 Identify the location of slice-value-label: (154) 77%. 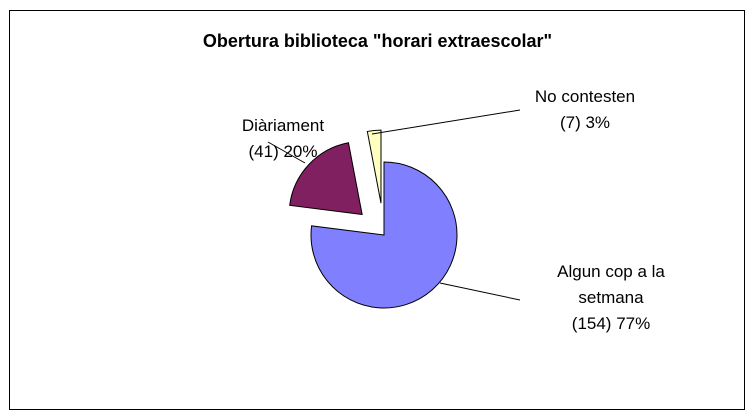
(611, 323).